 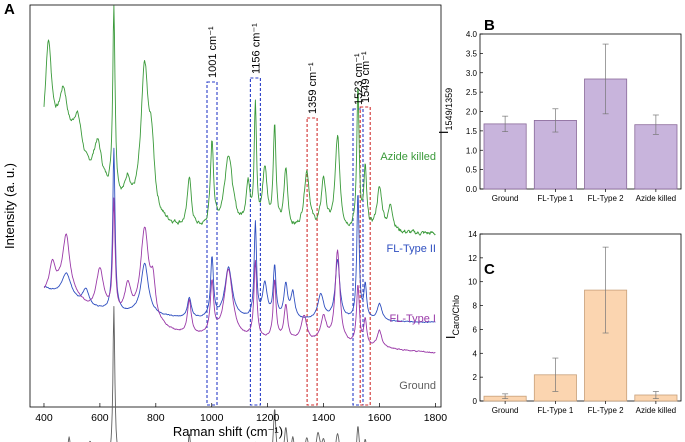 I want to click on panel-a-x-tick-label: 1200, so click(x=268, y=418).